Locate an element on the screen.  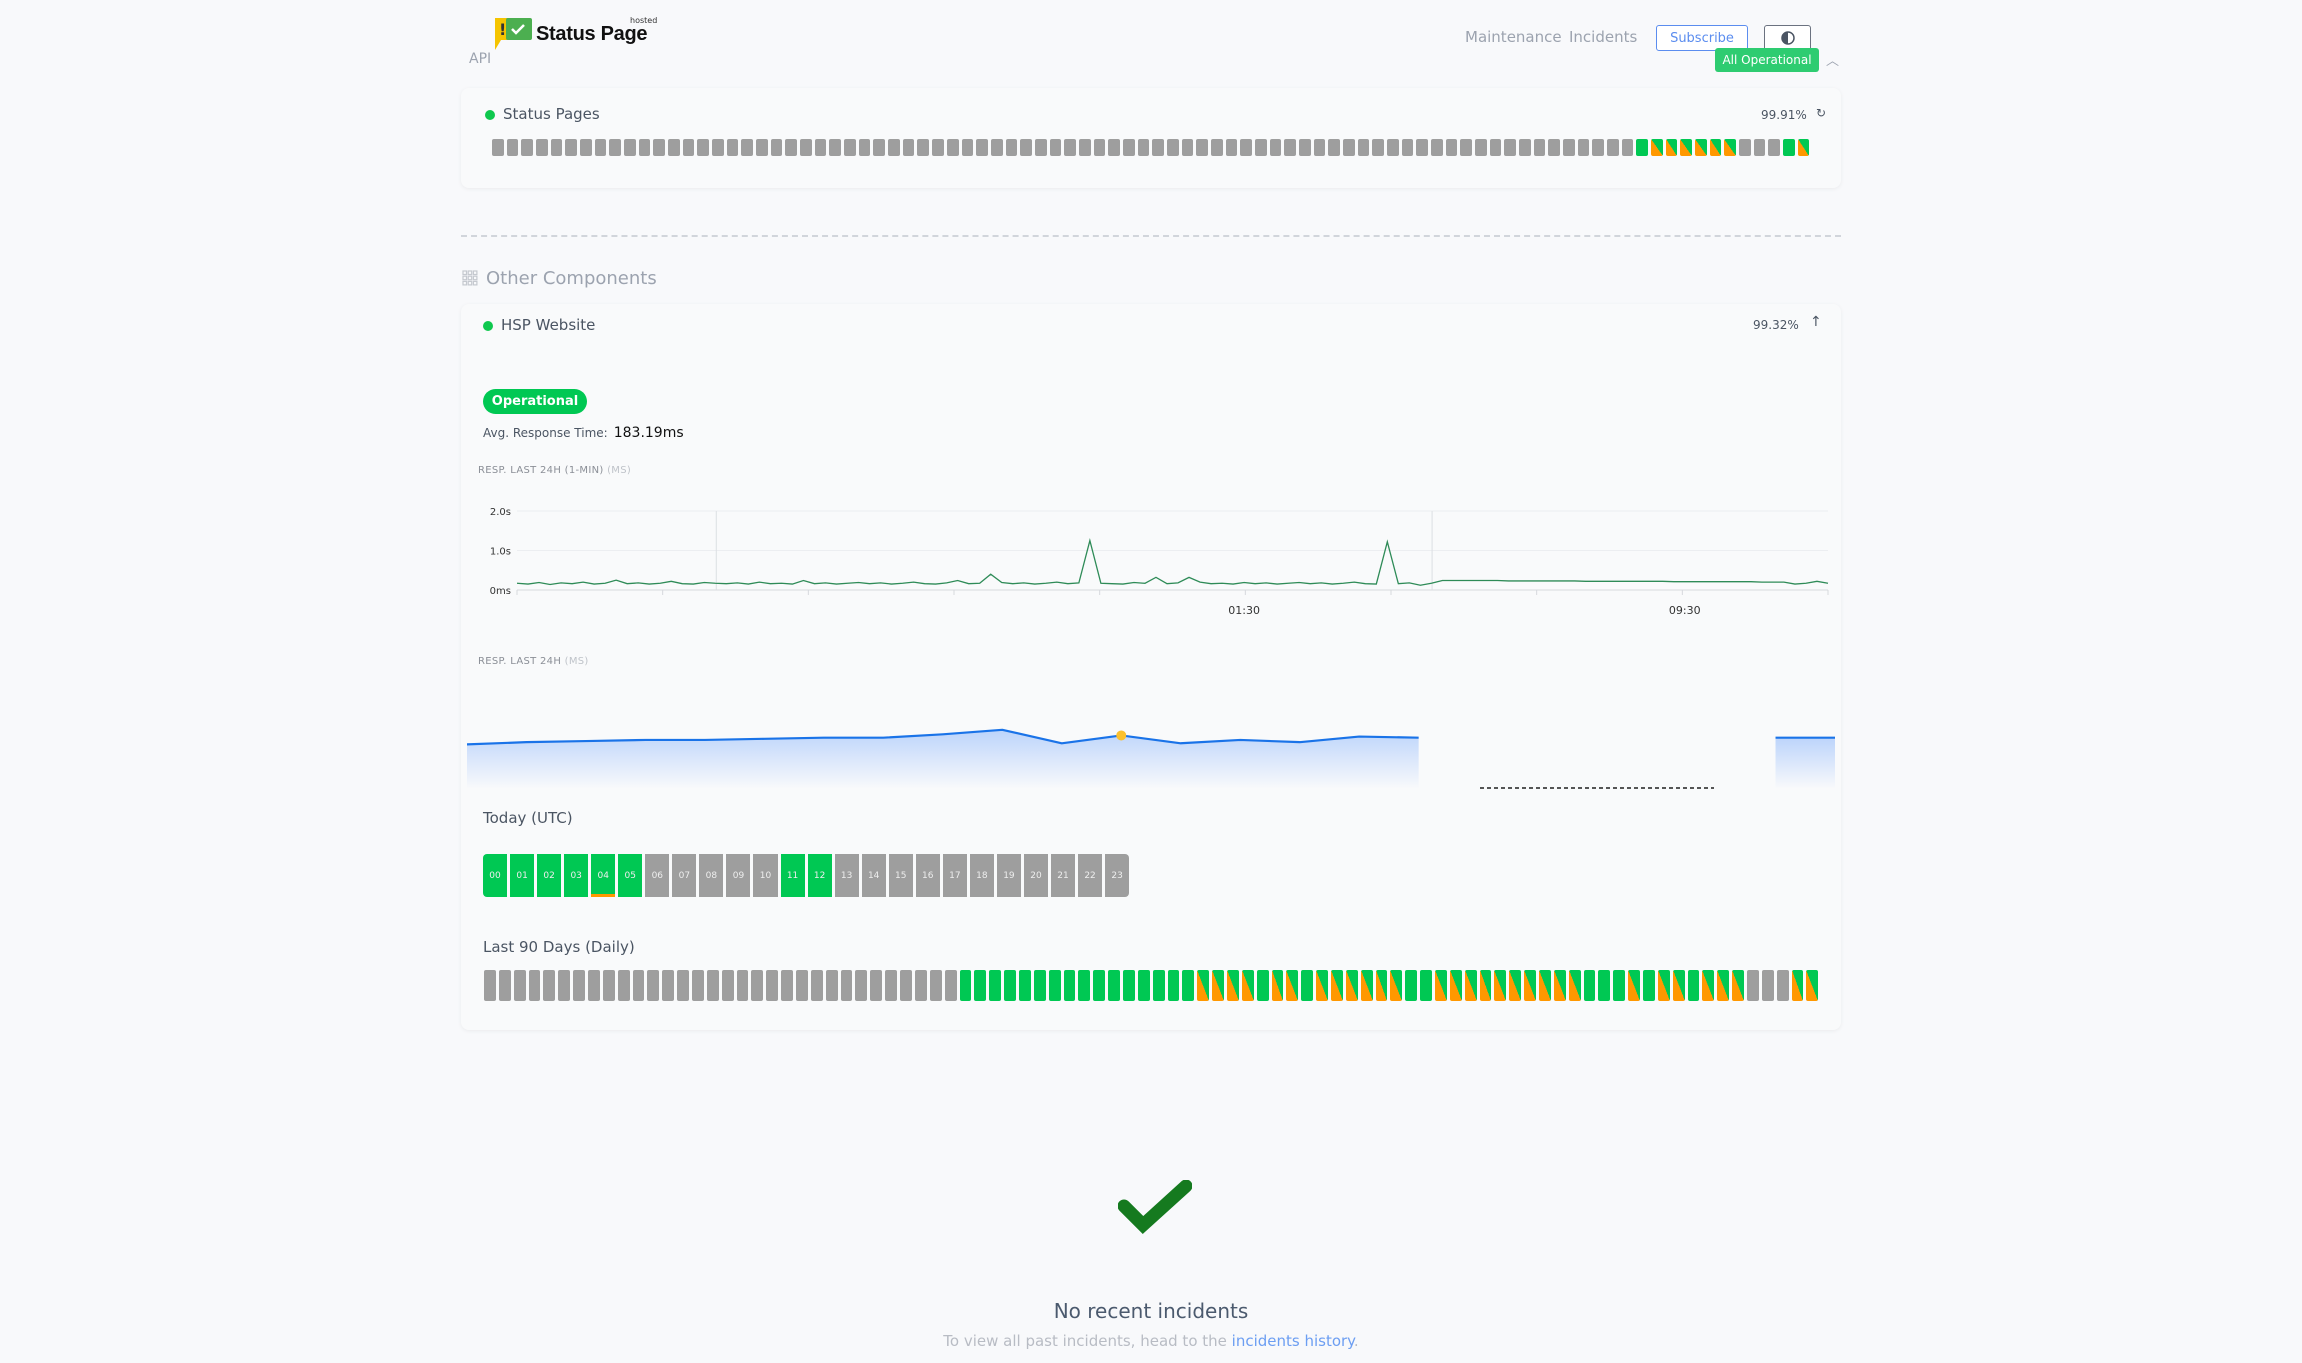
hour-bar: 01 is located at coordinates (522, 875).